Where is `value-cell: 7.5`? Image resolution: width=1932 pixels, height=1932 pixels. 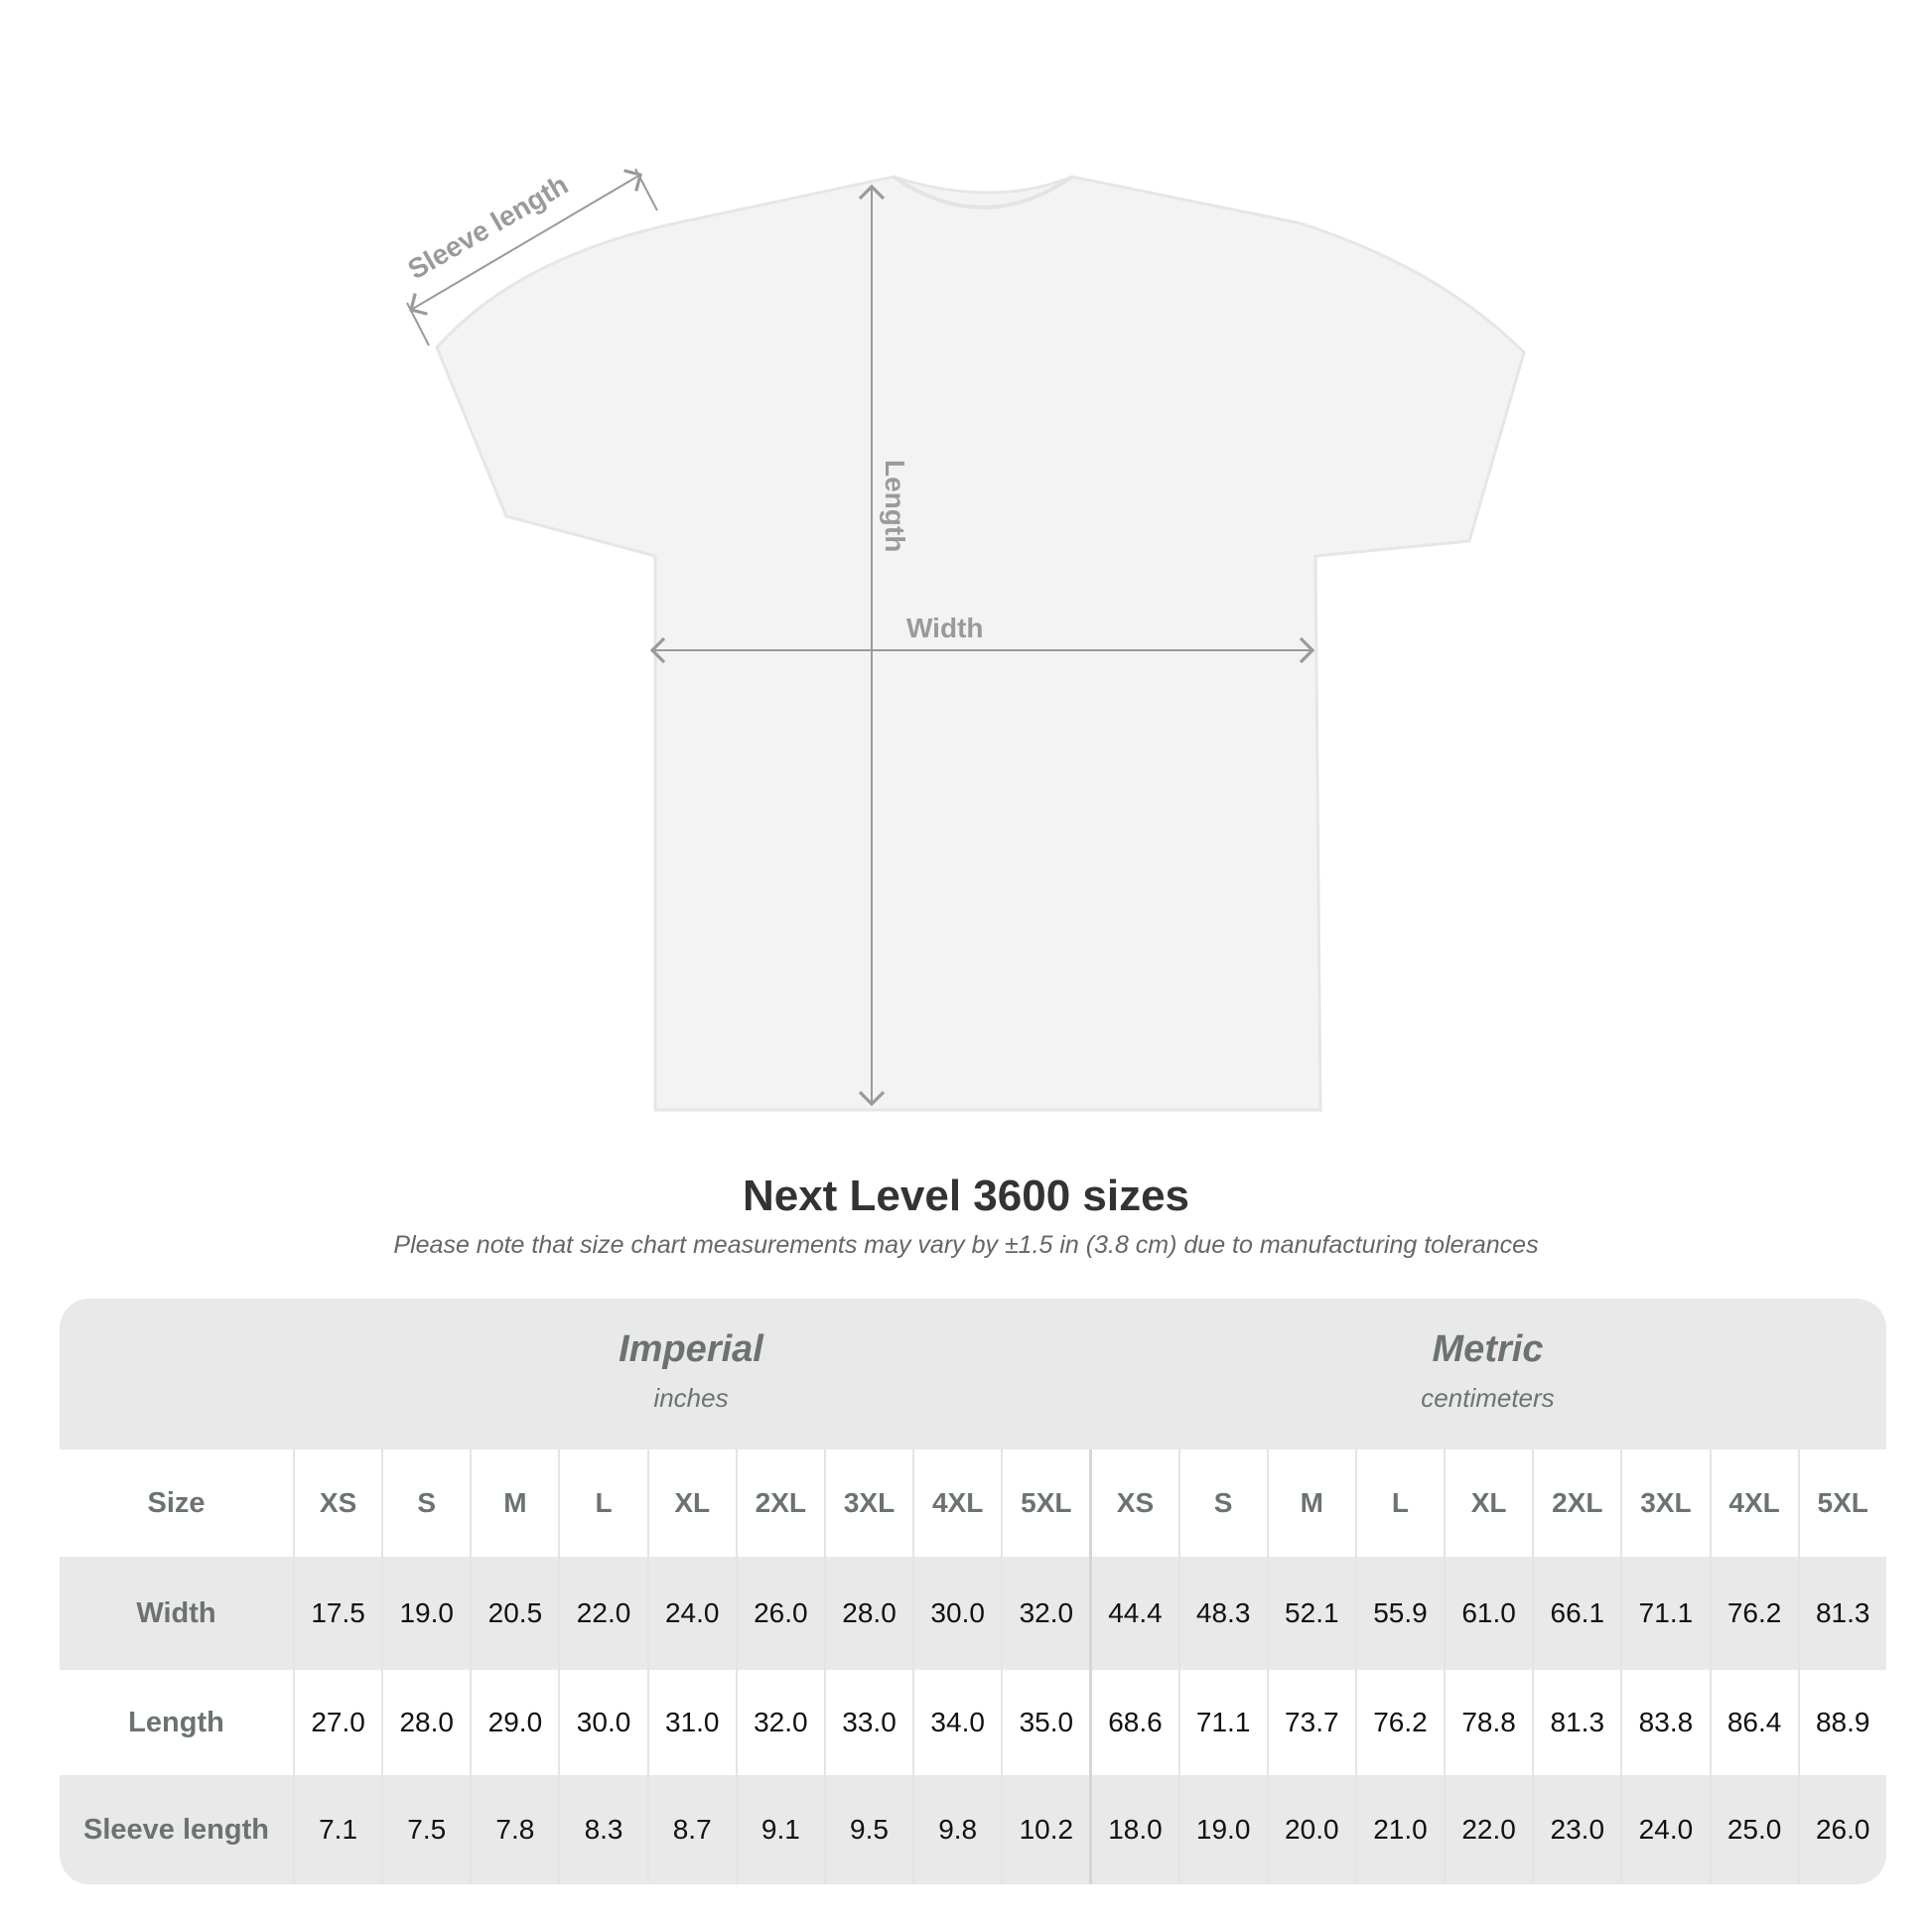
value-cell: 7.5 is located at coordinates (426, 1830).